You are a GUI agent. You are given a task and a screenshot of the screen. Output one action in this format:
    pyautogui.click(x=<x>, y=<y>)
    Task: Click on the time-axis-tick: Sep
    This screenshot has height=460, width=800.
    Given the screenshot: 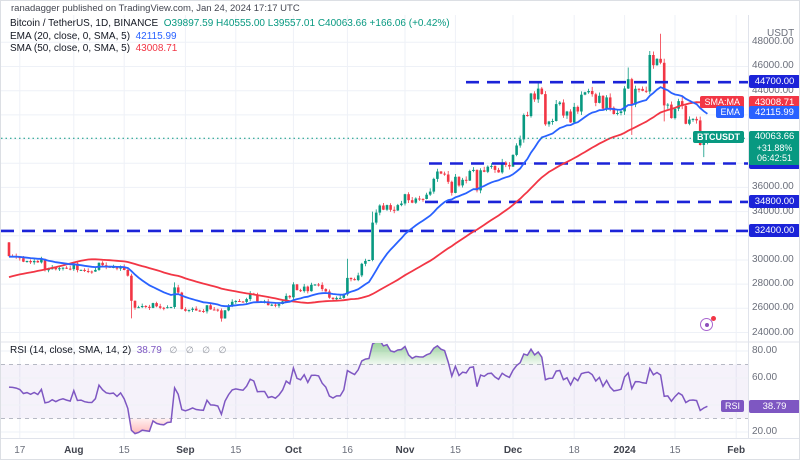 What is the action you would take?
    pyautogui.click(x=185, y=450)
    